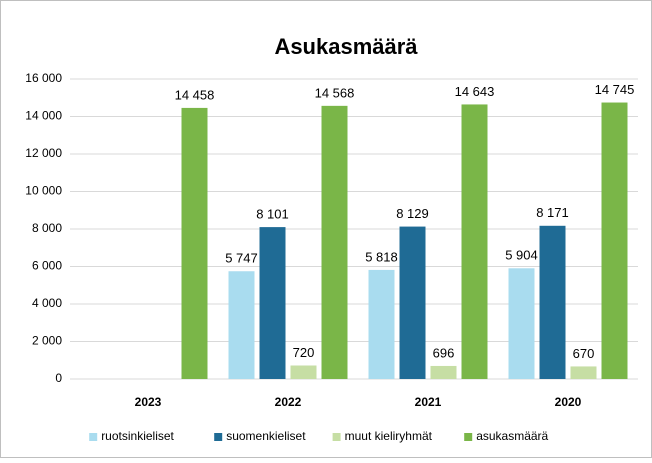  I want to click on data-label: 5 747, so click(241, 258).